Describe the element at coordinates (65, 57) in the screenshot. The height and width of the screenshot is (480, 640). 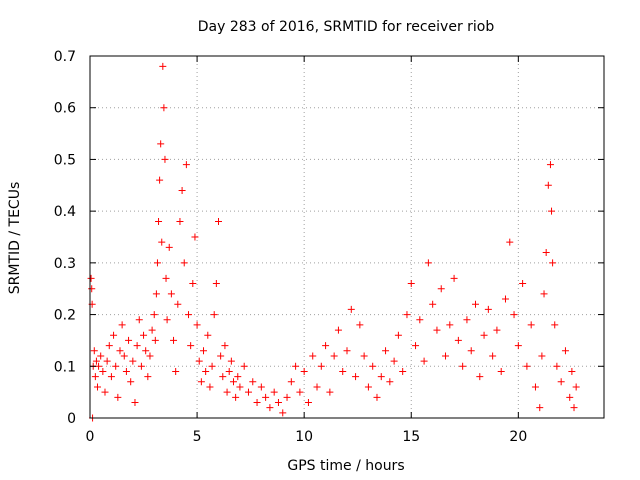
I see `y-tick-label: 0.7` at that location.